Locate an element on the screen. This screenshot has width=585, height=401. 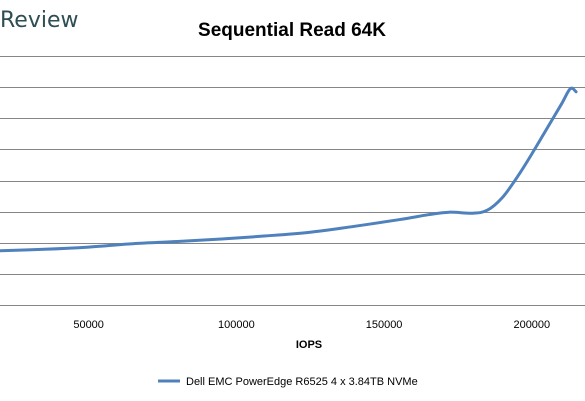
legend: Dell EMC PowerEdge R6525 4 x 3.84TB NVMe is located at coordinates (288, 382).